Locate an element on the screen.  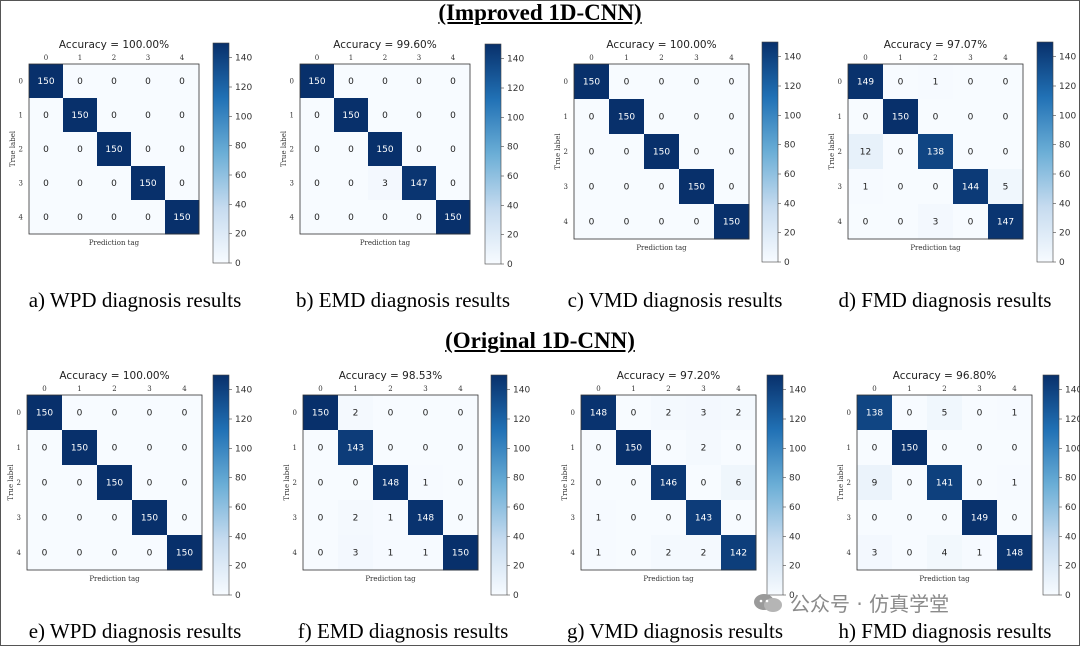
cell-value: 148 is located at coordinates (390, 484).